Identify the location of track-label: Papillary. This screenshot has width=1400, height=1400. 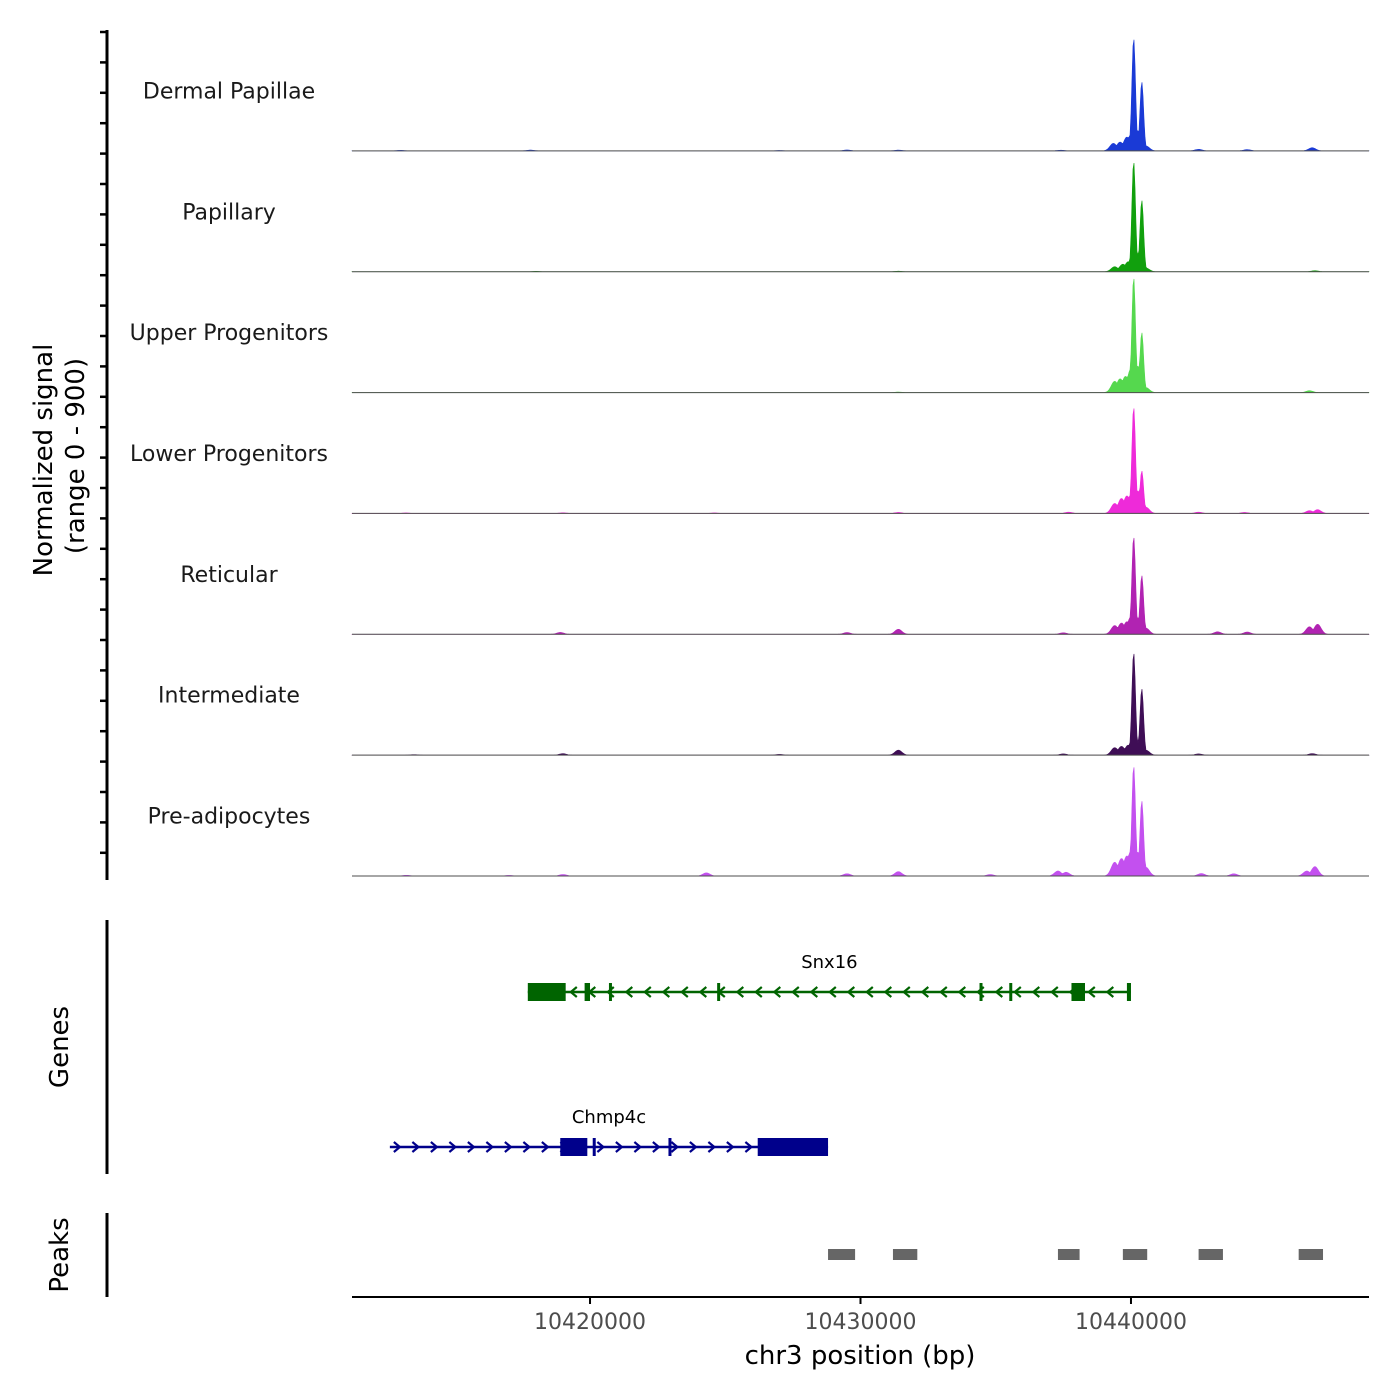
(229, 212).